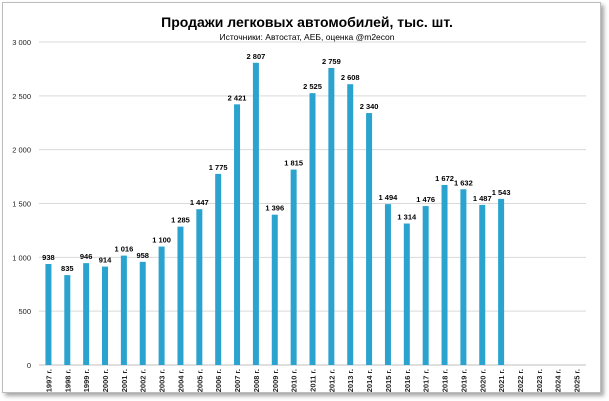 Image resolution: width=609 pixels, height=401 pixels. What do you see at coordinates (21, 42) in the screenshot?
I see `y-tick-label: 3 000` at bounding box center [21, 42].